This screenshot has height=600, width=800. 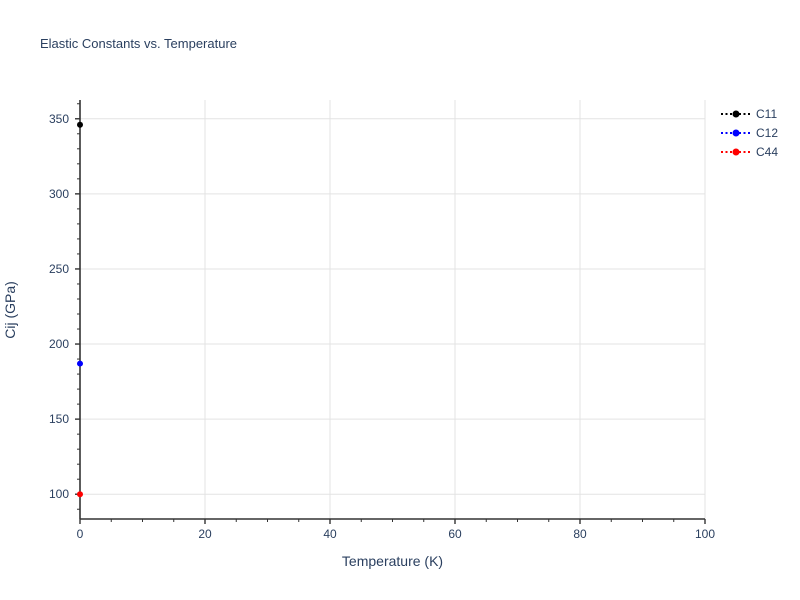 I want to click on x-tick-label: 40, so click(x=330, y=534).